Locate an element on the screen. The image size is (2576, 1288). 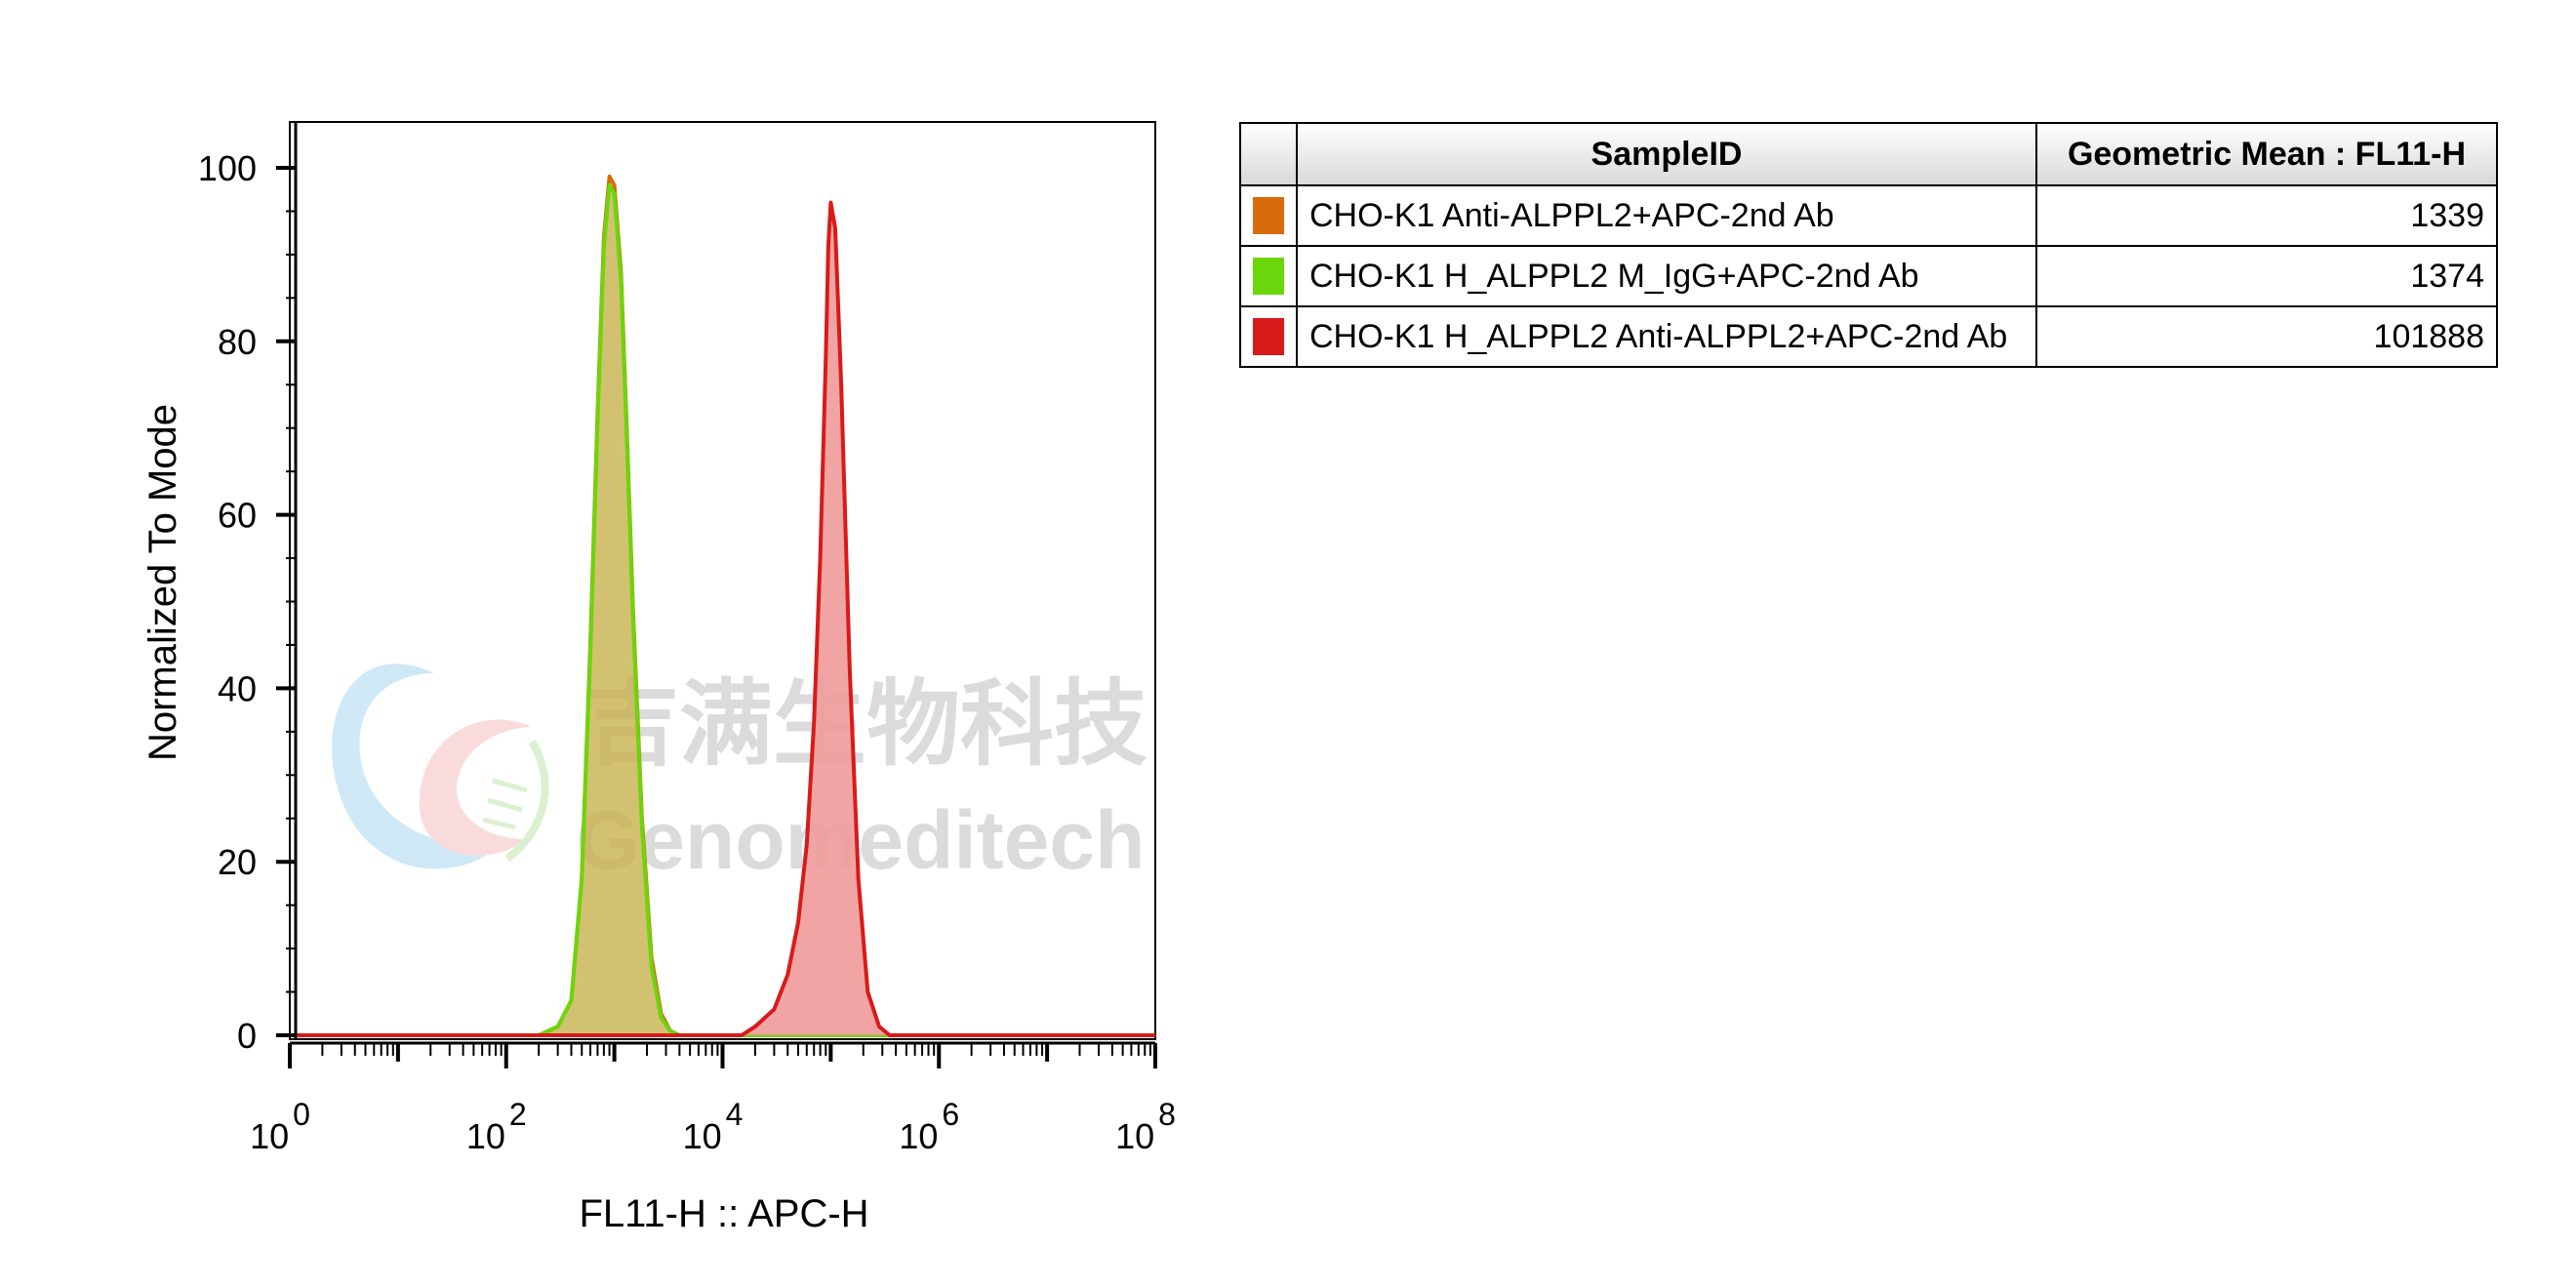
x-tick-label: 10⁶ is located at coordinates (929, 1126).